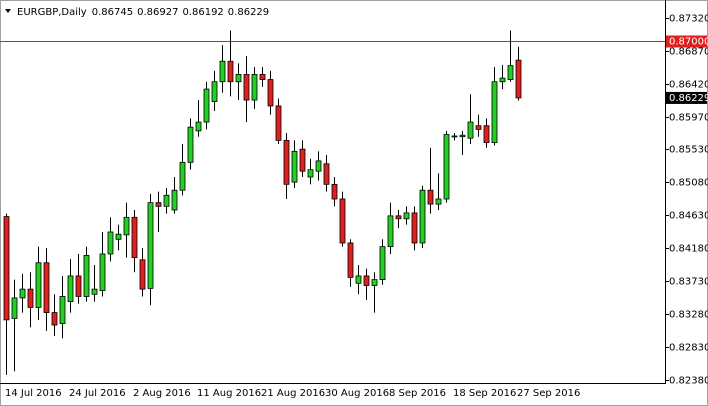 This screenshot has height=406, width=708. What do you see at coordinates (293, 393) in the screenshot?
I see `x-tick-label: 21 Aug 2016` at bounding box center [293, 393].